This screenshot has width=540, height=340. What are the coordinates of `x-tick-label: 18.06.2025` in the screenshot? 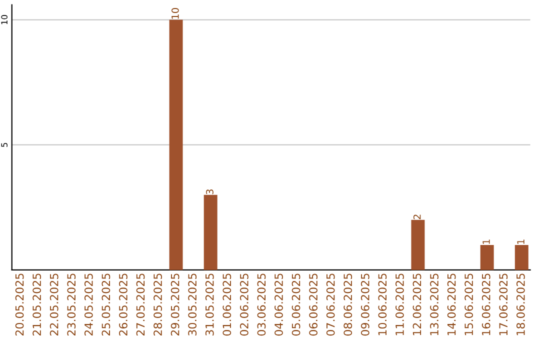 It's located at (520, 305).